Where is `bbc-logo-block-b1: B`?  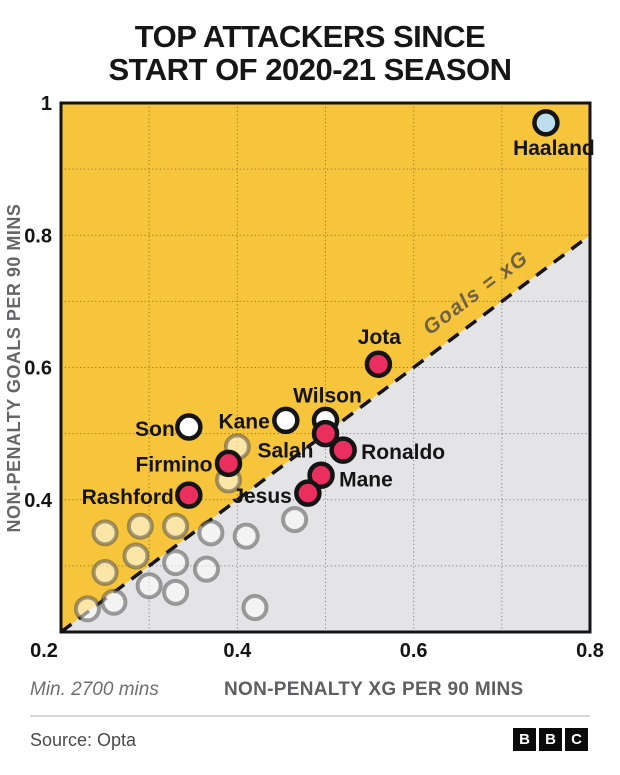
bbc-logo-block-b1: B is located at coordinates (524, 739).